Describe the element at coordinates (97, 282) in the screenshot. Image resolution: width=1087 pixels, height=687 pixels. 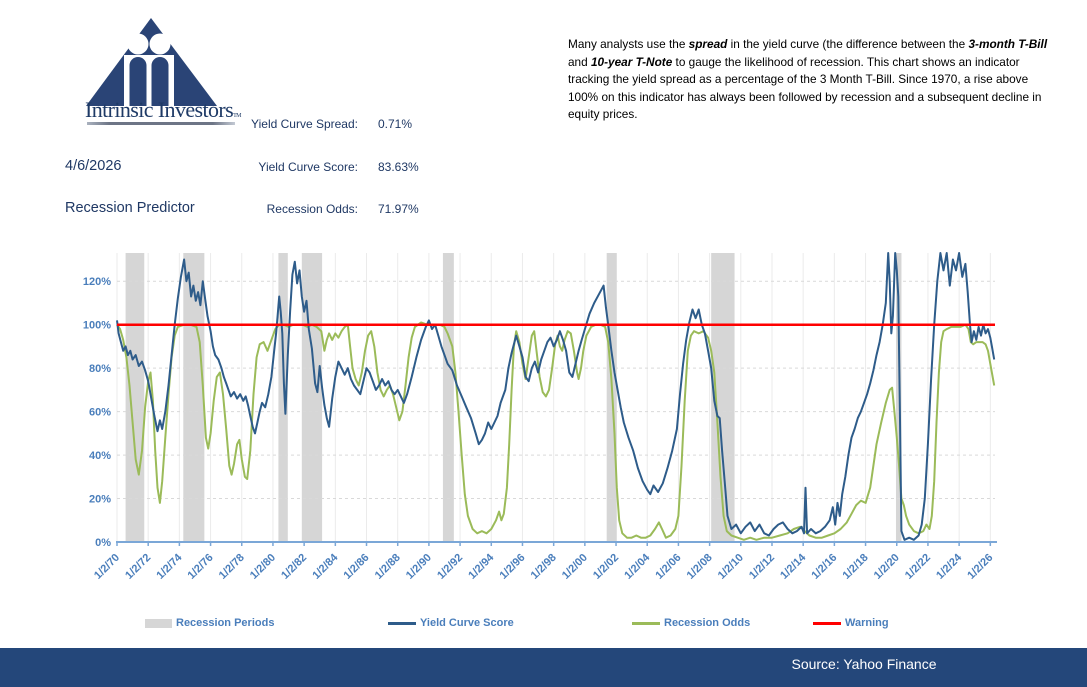
I see `y-axis-label: 120%` at that location.